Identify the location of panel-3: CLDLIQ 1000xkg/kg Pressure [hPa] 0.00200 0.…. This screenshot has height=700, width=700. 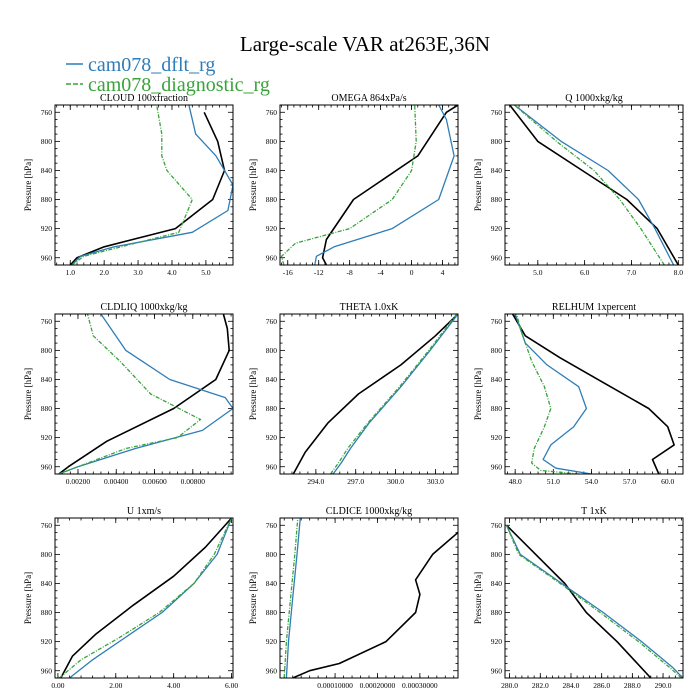
(128, 394).